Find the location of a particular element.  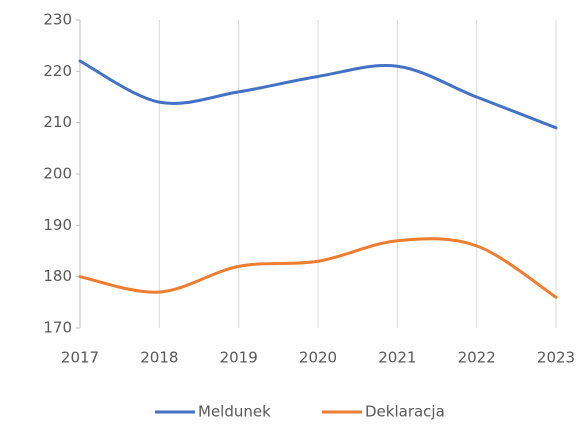

x-tick-label: 2021 is located at coordinates (397, 358).